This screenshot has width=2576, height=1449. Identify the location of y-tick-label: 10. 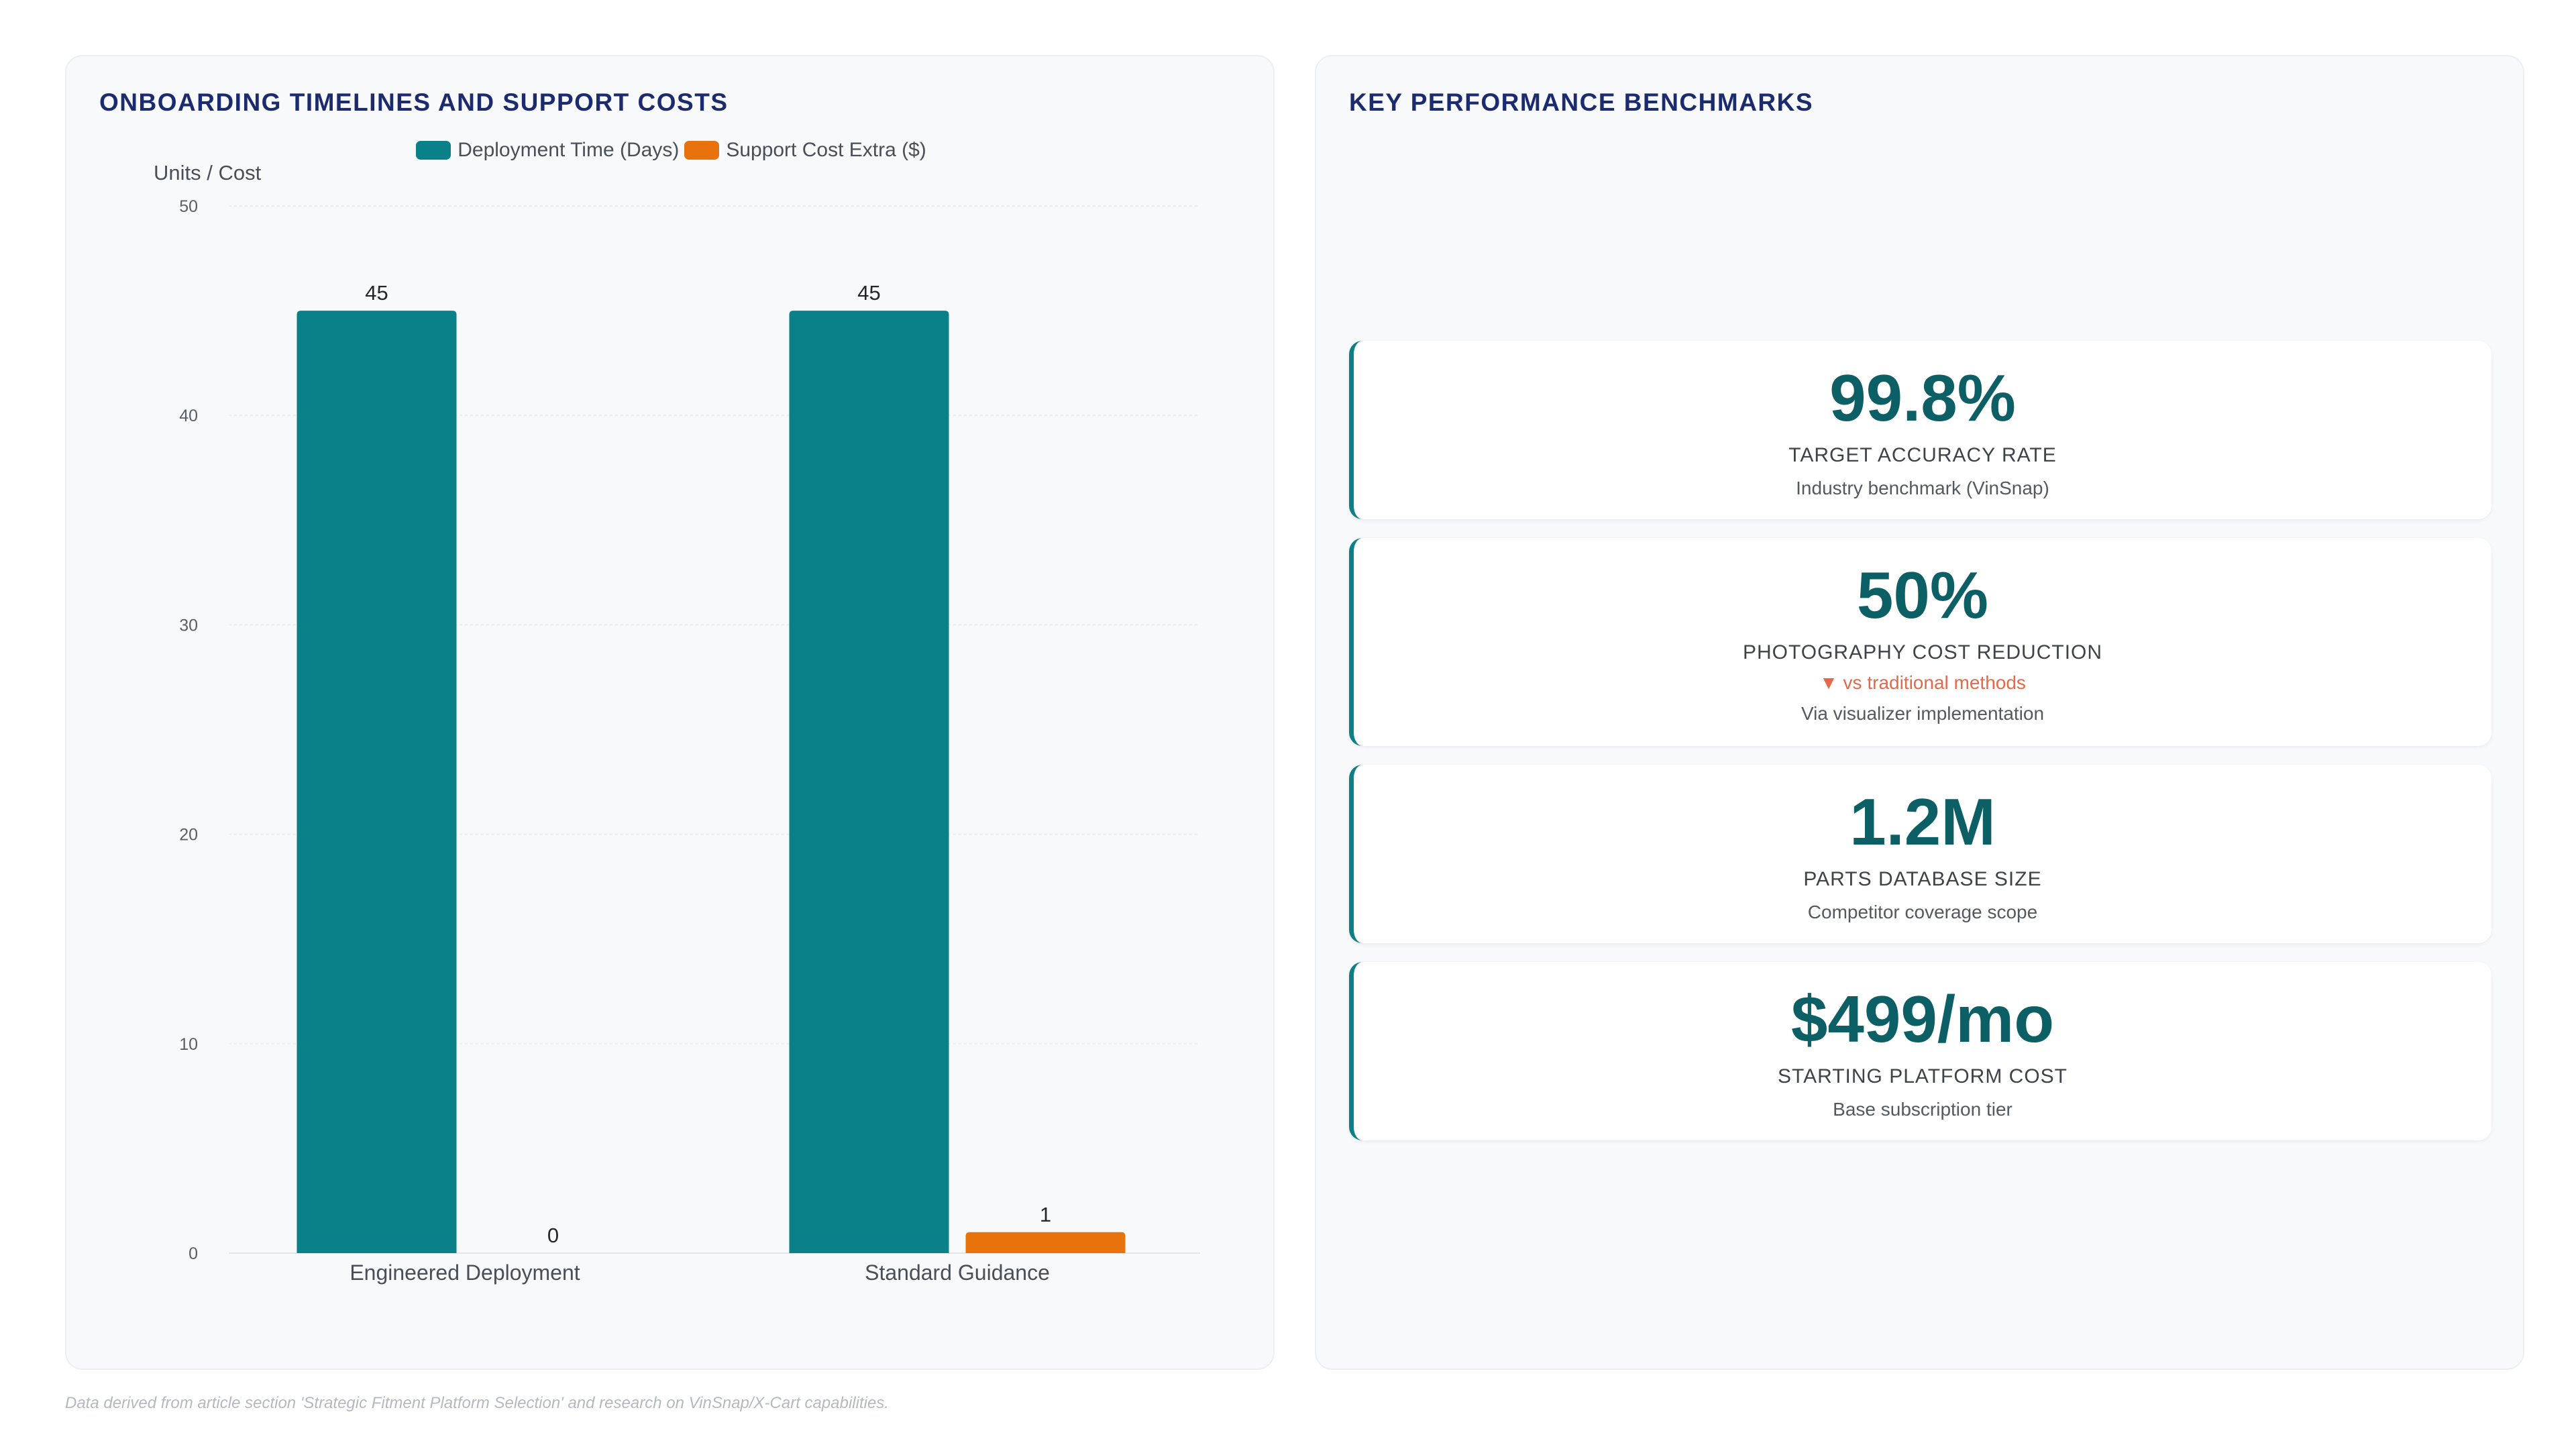
(188, 1044).